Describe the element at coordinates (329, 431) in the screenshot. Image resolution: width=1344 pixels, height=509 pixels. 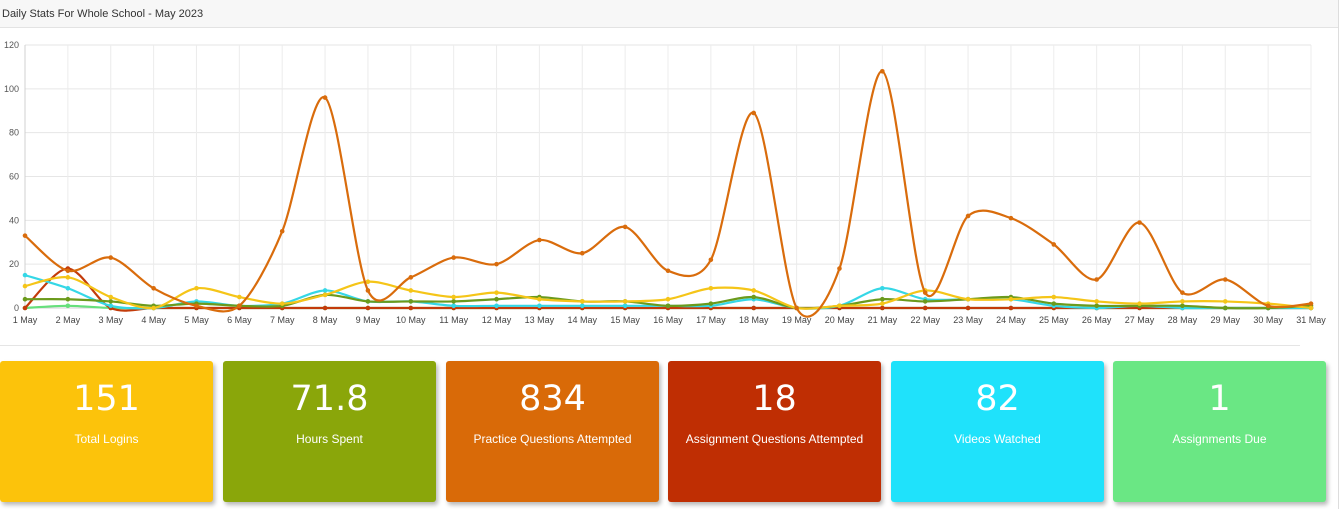
I see `stat-card-hours-spent: 71.8 Hours Spent` at that location.